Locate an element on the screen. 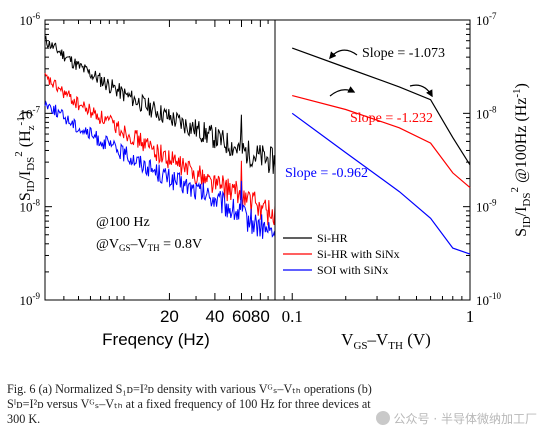 This screenshot has height=438, width=551. panel-a-x-tick-label: 20 is located at coordinates (169, 316).